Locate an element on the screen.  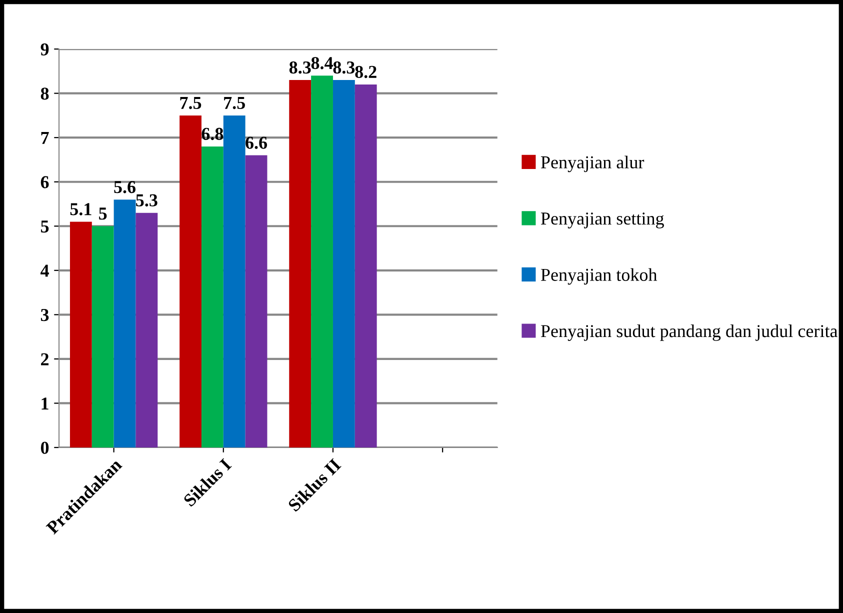
data-label: 5.1 is located at coordinates (81, 209).